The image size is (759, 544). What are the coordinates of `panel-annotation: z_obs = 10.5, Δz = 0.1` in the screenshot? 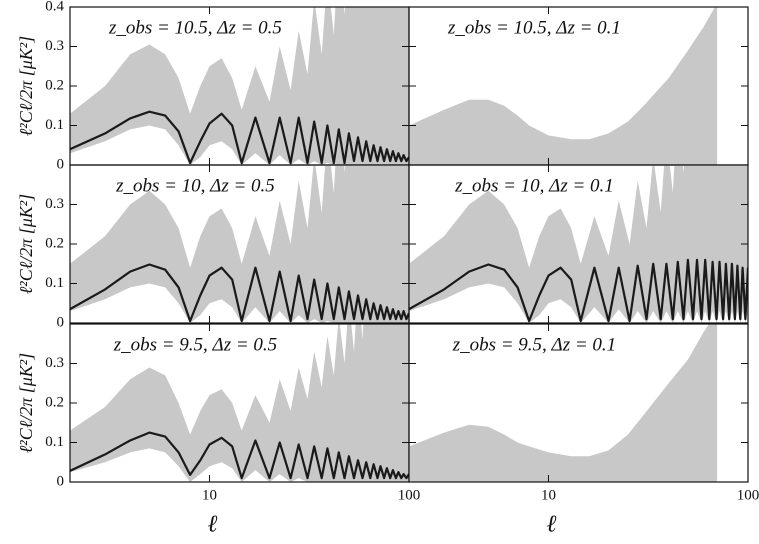 It's located at (534, 27).